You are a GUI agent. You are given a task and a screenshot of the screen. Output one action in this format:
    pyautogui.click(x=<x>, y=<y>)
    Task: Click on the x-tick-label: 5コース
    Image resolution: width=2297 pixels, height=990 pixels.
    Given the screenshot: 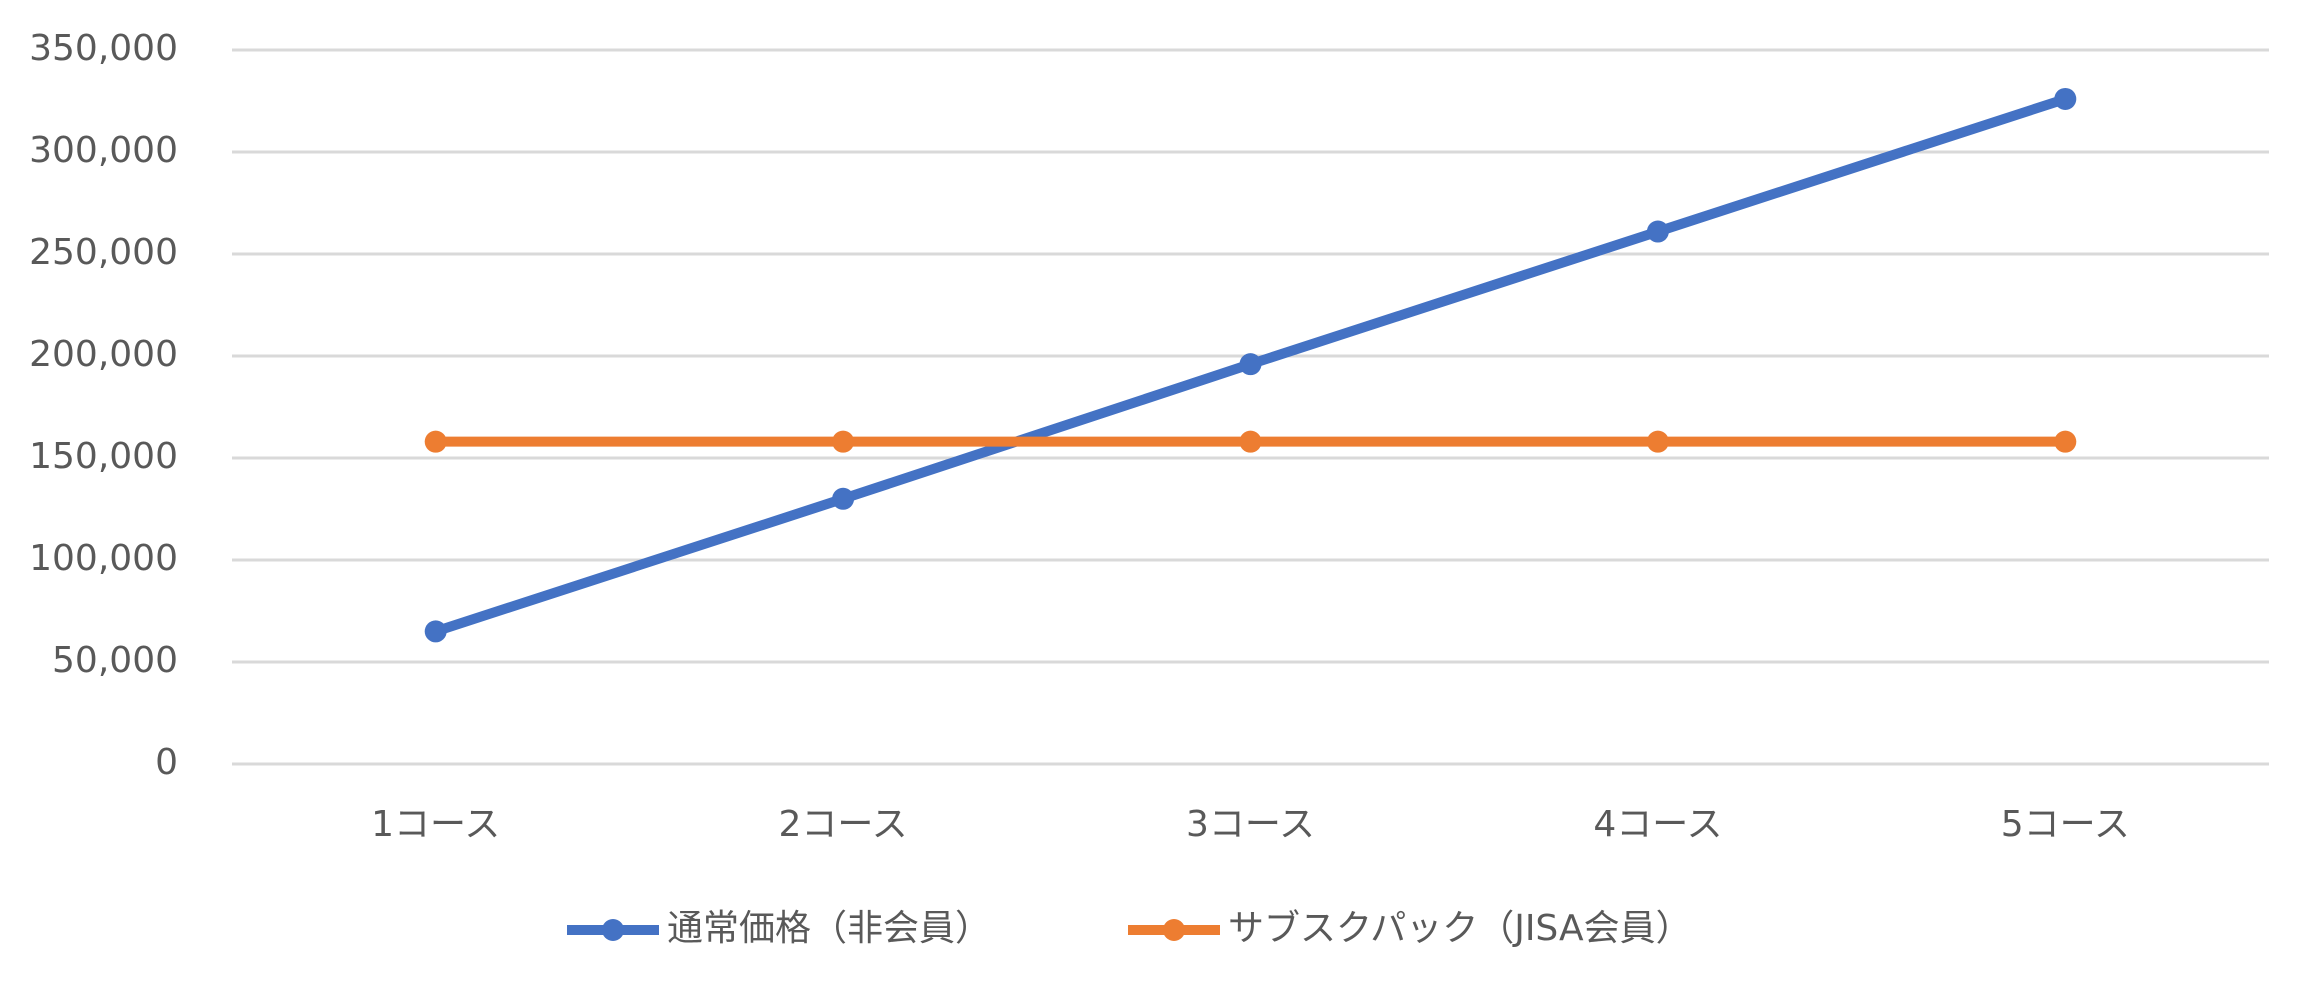 What is the action you would take?
    pyautogui.click(x=2065, y=824)
    